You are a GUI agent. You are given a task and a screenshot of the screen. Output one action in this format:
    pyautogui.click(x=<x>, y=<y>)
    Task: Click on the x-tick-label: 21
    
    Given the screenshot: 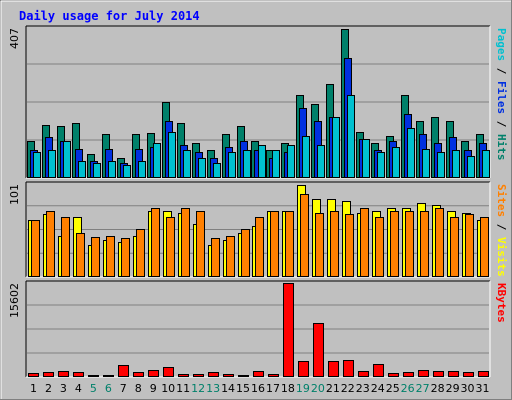 What is the action you would take?
    pyautogui.click(x=333, y=388)
    